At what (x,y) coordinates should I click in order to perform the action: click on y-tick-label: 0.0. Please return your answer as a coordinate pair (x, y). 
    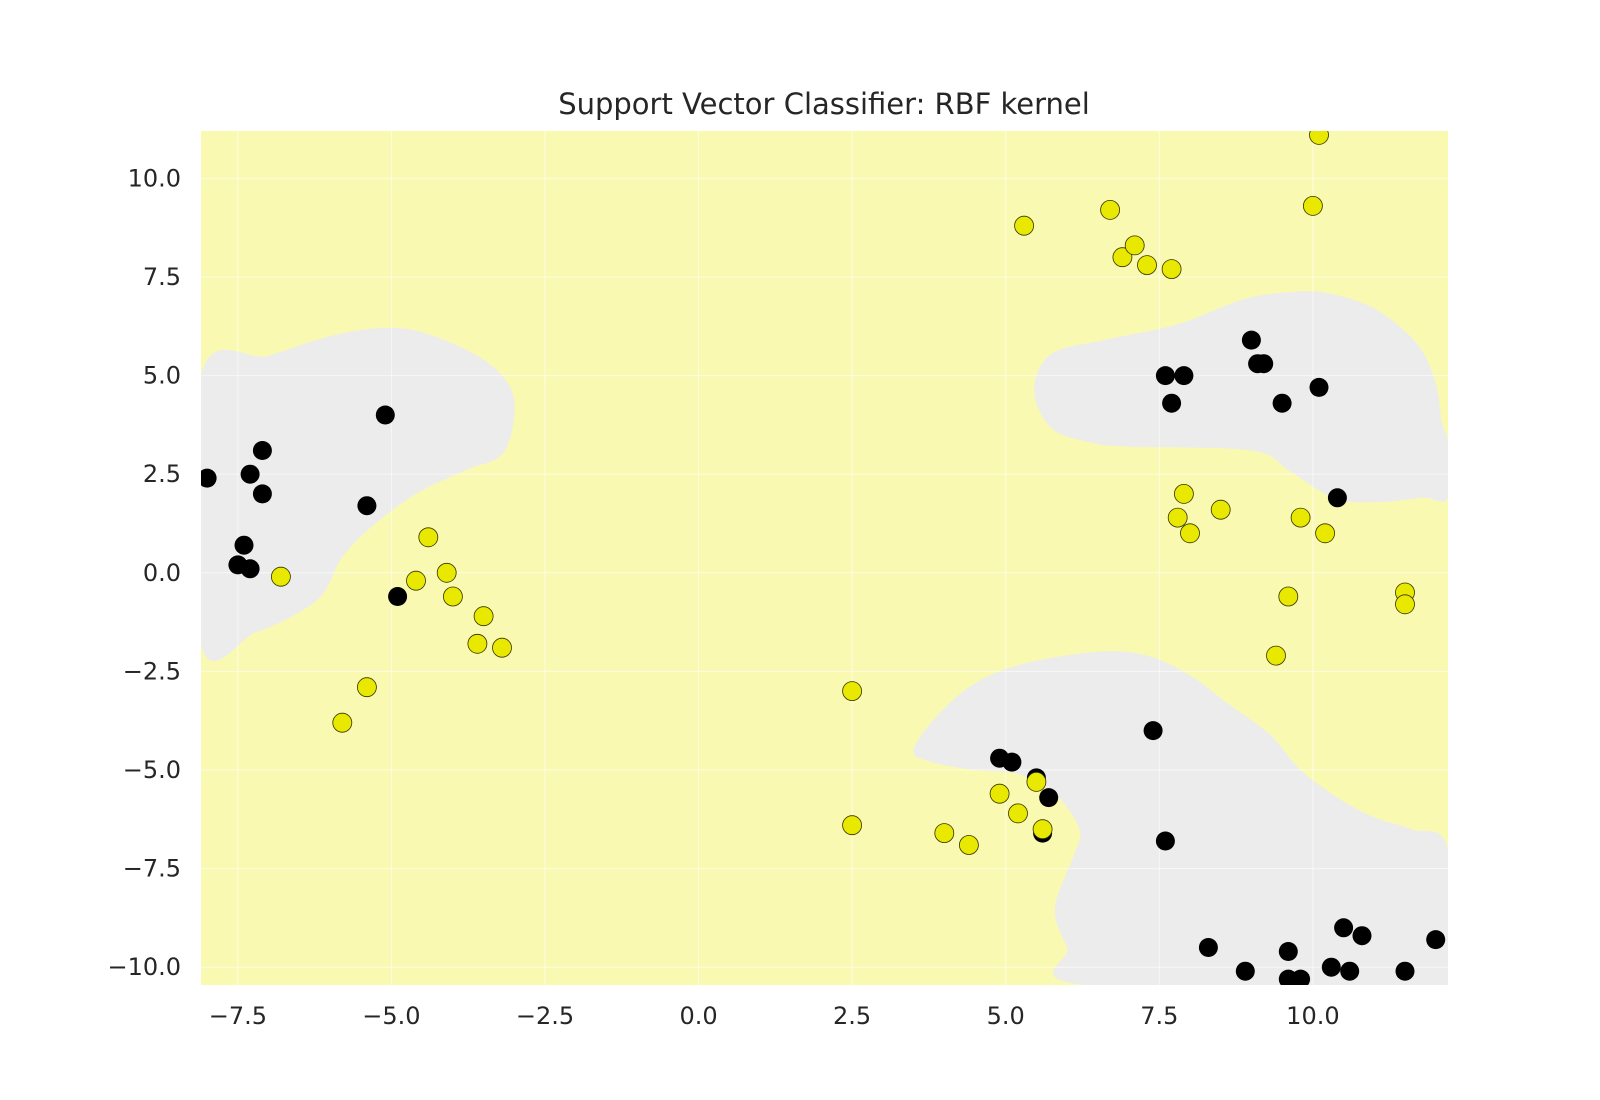
    Looking at the image, I should click on (162, 573).